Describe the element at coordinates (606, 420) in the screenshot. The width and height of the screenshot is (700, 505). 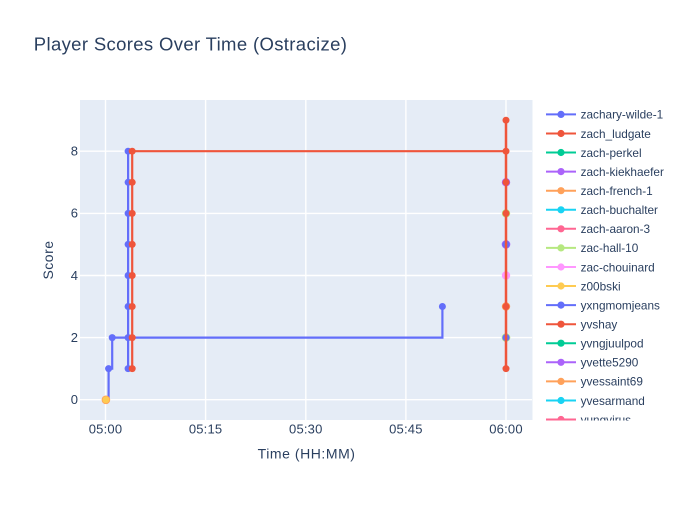
I see `svg-text: yungvirus` at that location.